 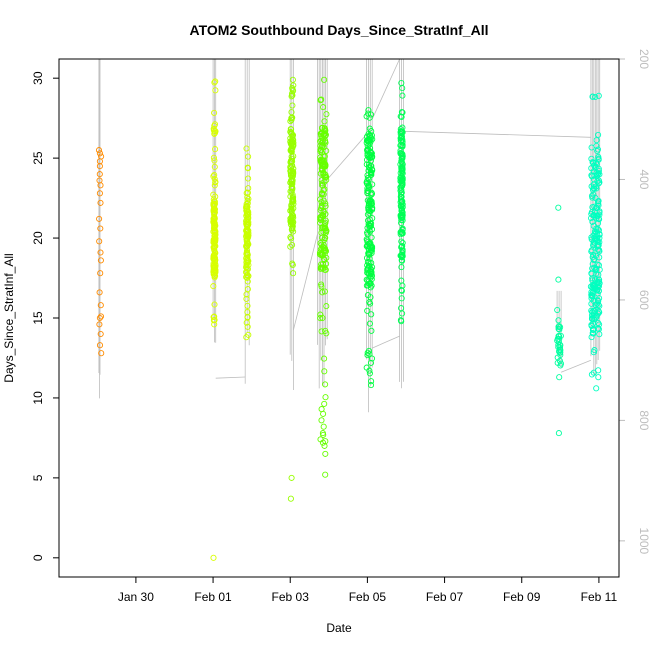 What do you see at coordinates (522, 597) in the screenshot?
I see `x-tick-label: Feb 09` at bounding box center [522, 597].